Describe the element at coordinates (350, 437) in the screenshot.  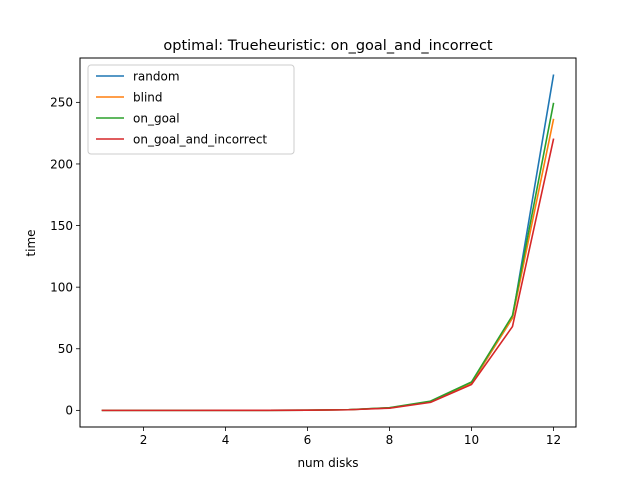
I see `x-axis-ticks: 2 4 6 8 10 12` at that location.